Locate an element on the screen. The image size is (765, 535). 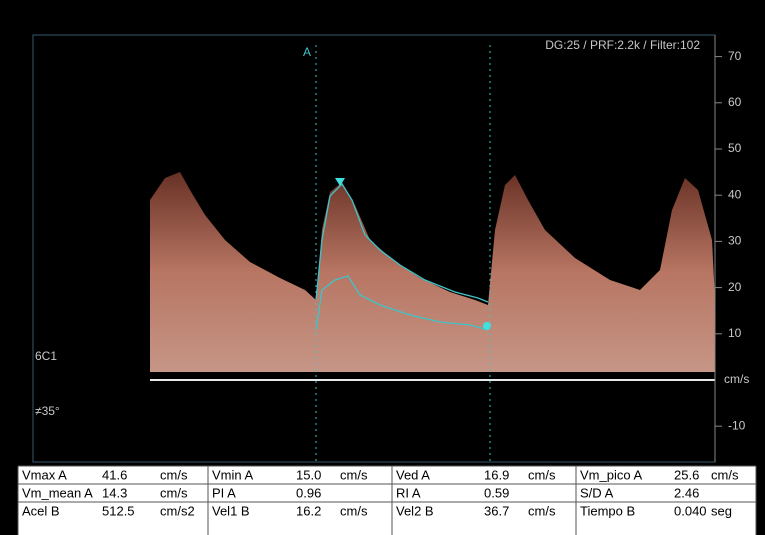
cell-value: 25.6 is located at coordinates (686, 474).